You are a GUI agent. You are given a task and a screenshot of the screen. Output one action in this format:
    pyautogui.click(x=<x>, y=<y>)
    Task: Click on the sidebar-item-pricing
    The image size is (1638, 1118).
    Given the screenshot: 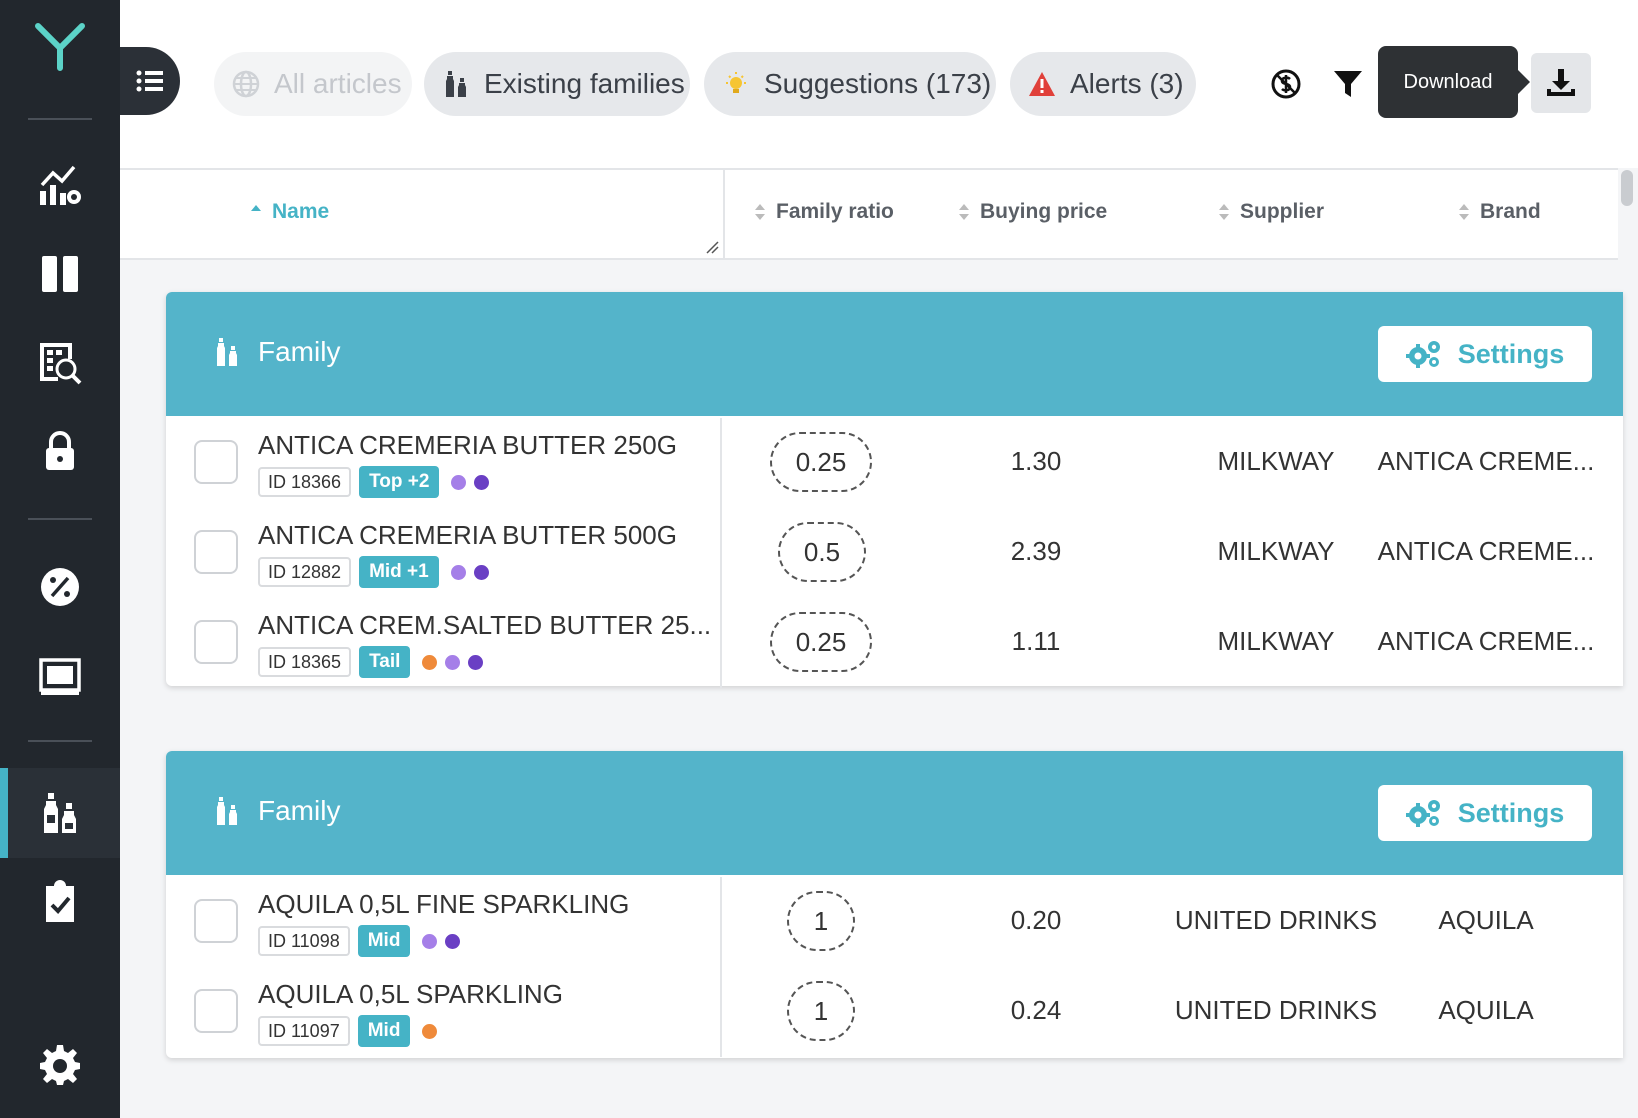 What is the action you would take?
    pyautogui.click(x=60, y=363)
    